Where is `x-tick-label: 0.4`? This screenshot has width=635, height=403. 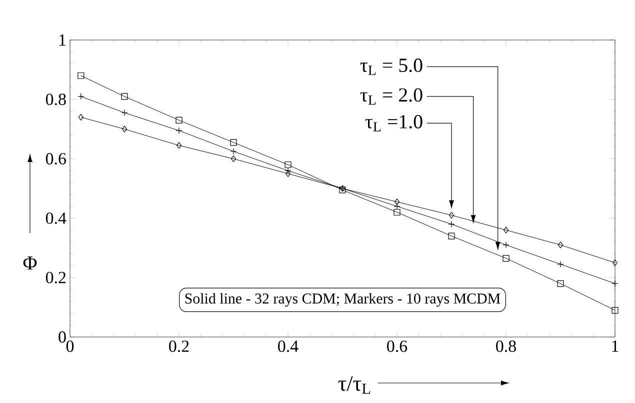
x-tick-label: 0.4 is located at coordinates (288, 346).